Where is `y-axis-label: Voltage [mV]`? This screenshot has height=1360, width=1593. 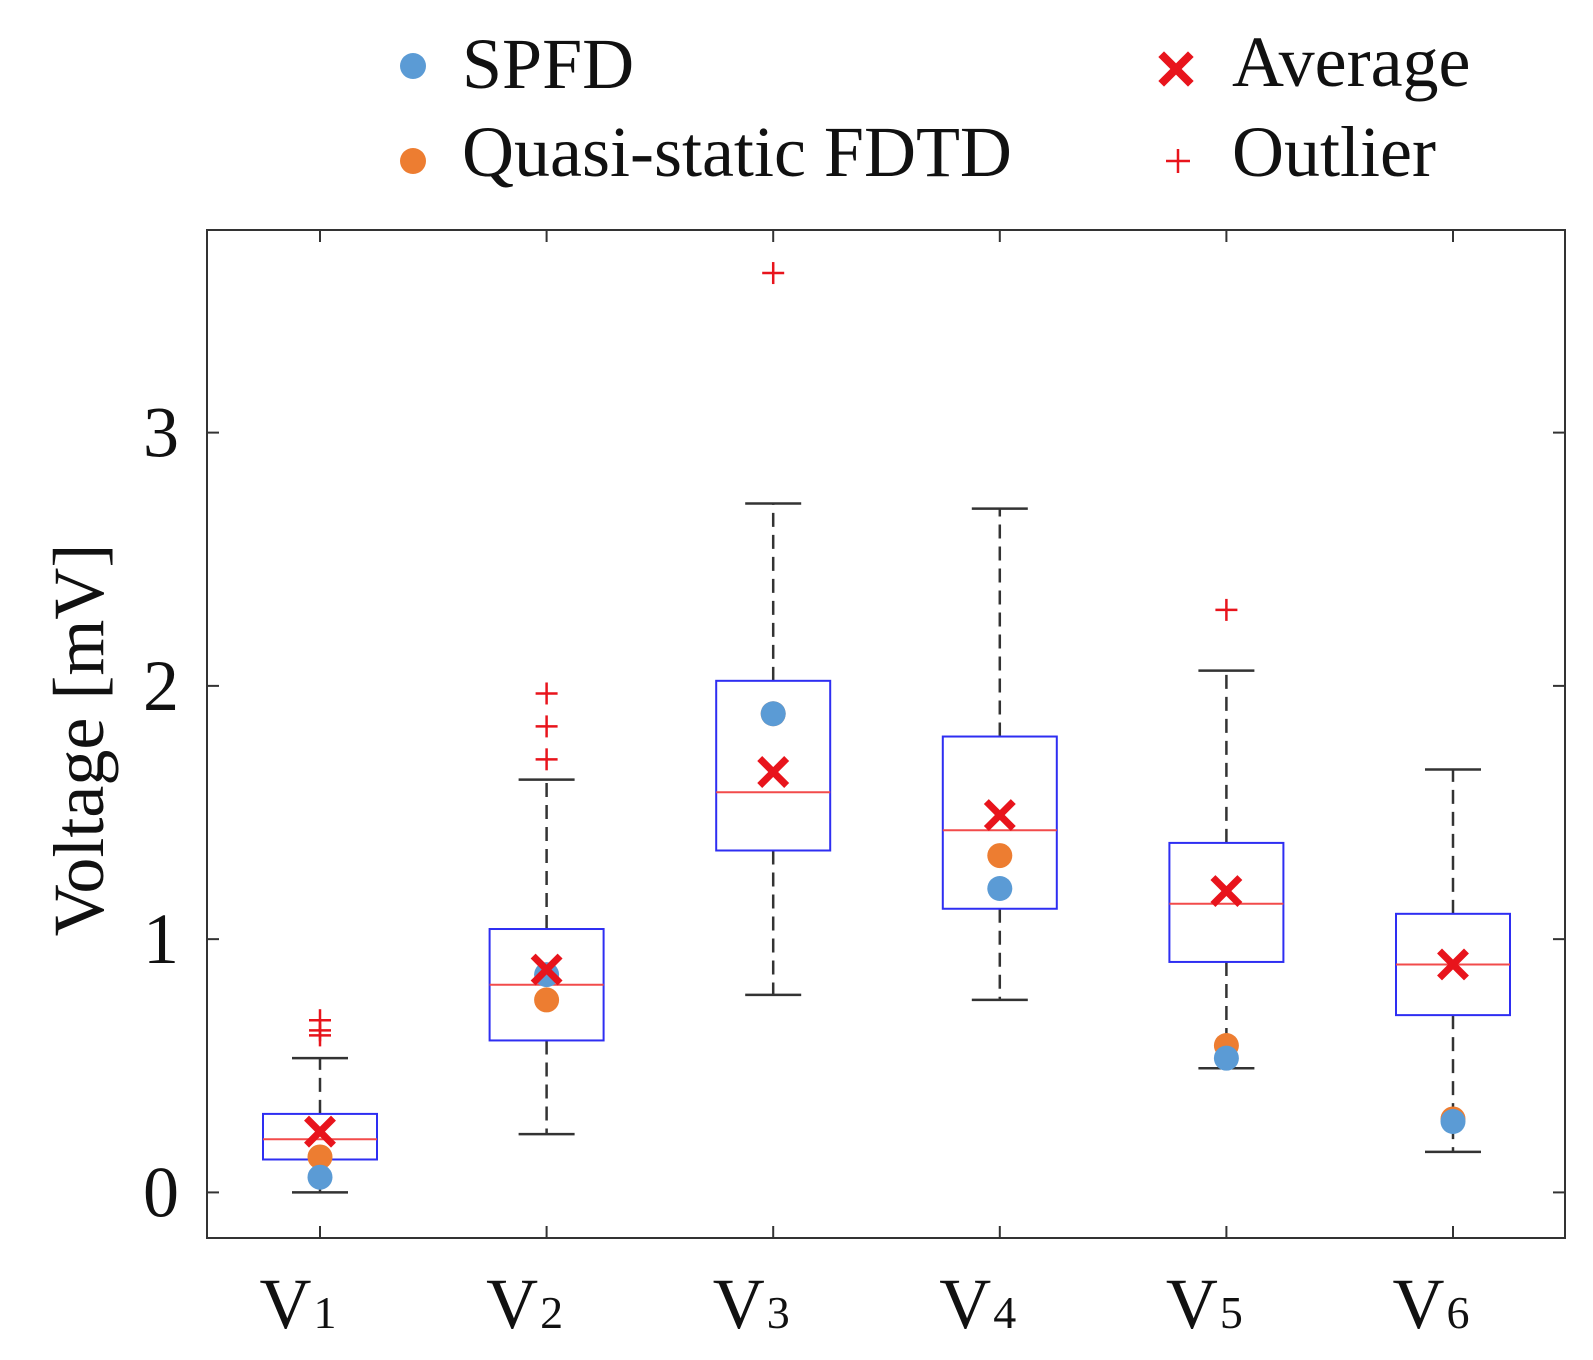
y-axis-label: Voltage [mV] is located at coordinates (79, 740).